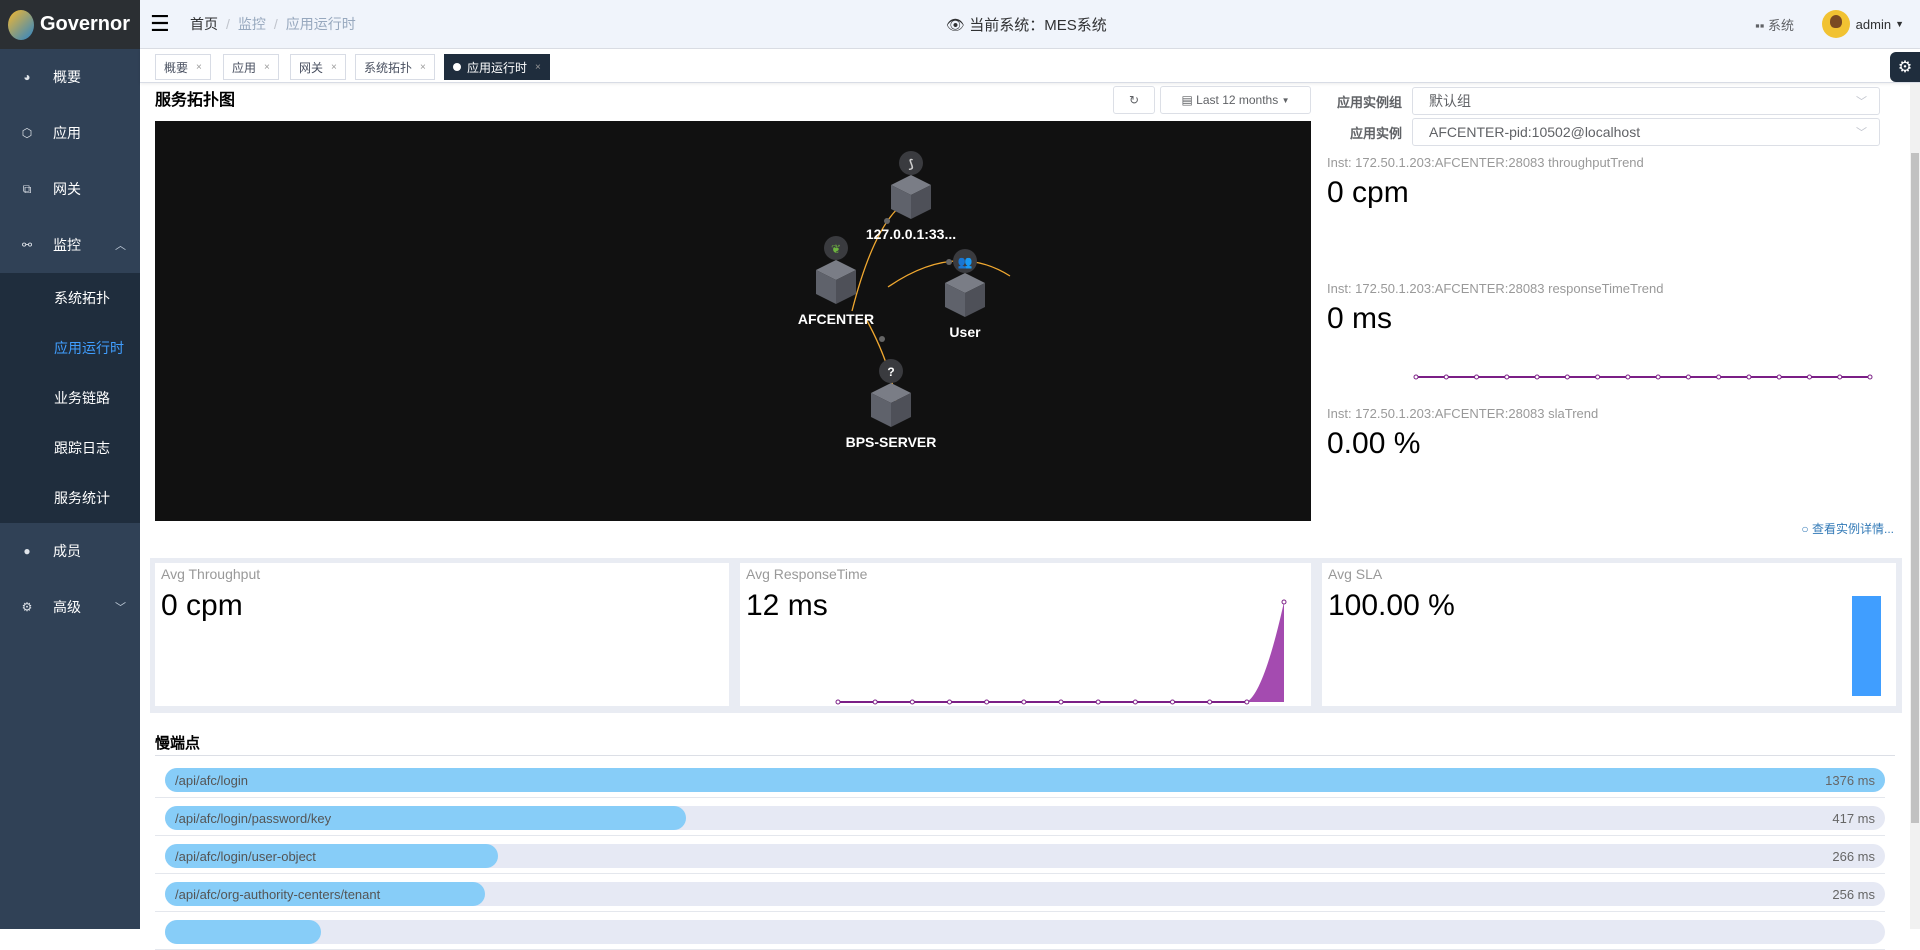  I want to click on instance-group-select: 默认组 ﹀, so click(1646, 101).